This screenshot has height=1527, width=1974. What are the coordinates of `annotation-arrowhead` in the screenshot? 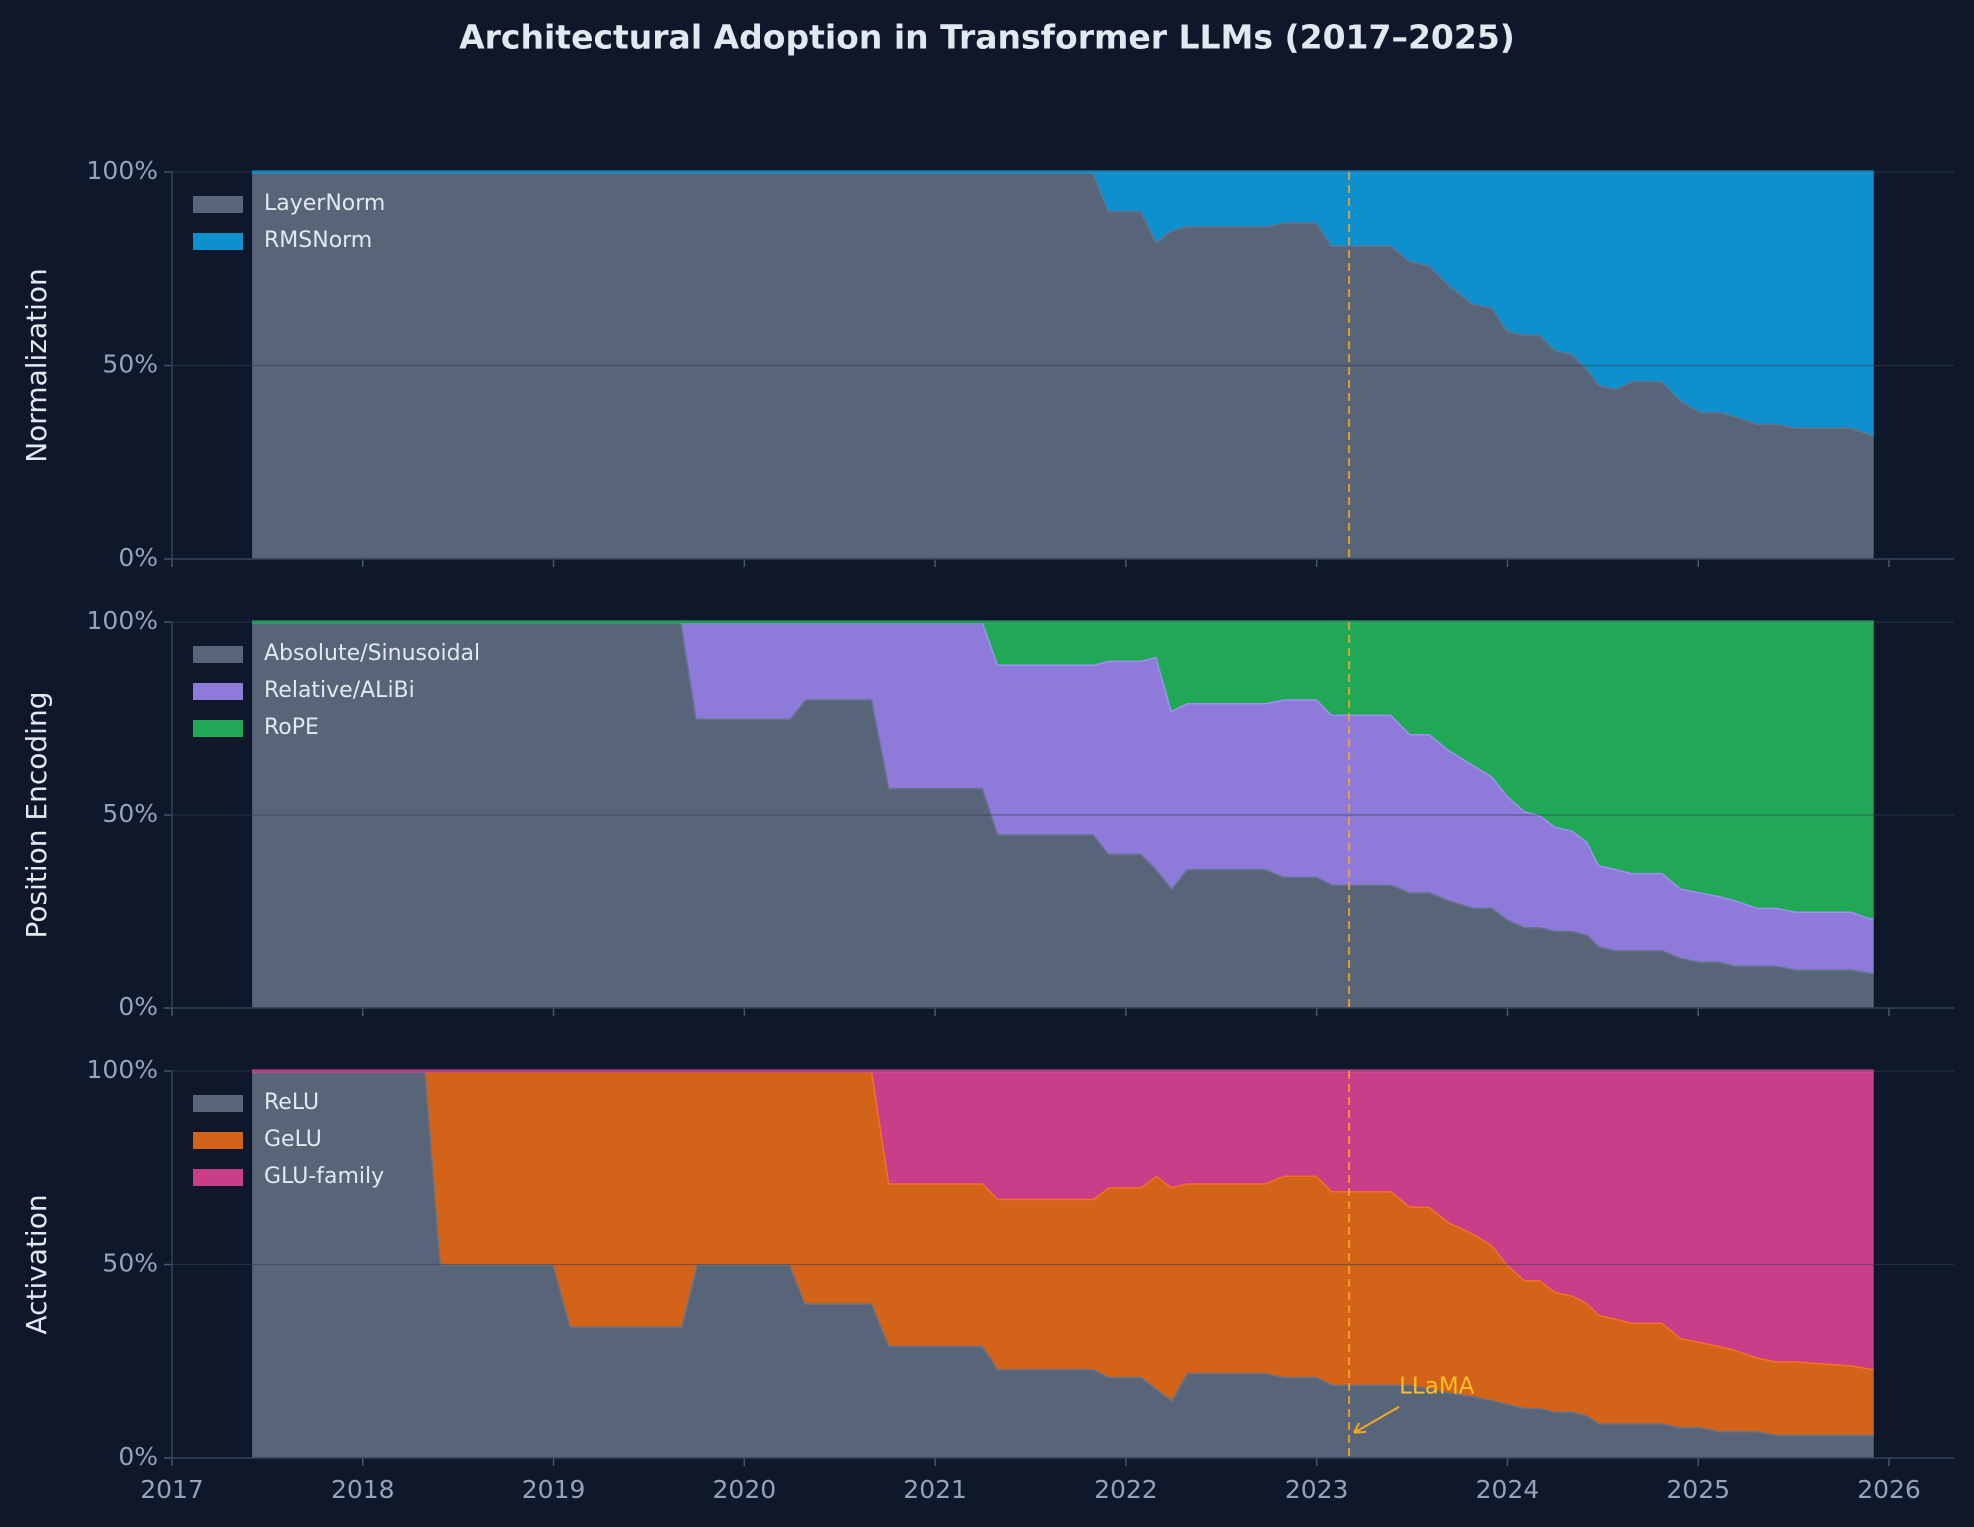 It's located at (1360, 1428).